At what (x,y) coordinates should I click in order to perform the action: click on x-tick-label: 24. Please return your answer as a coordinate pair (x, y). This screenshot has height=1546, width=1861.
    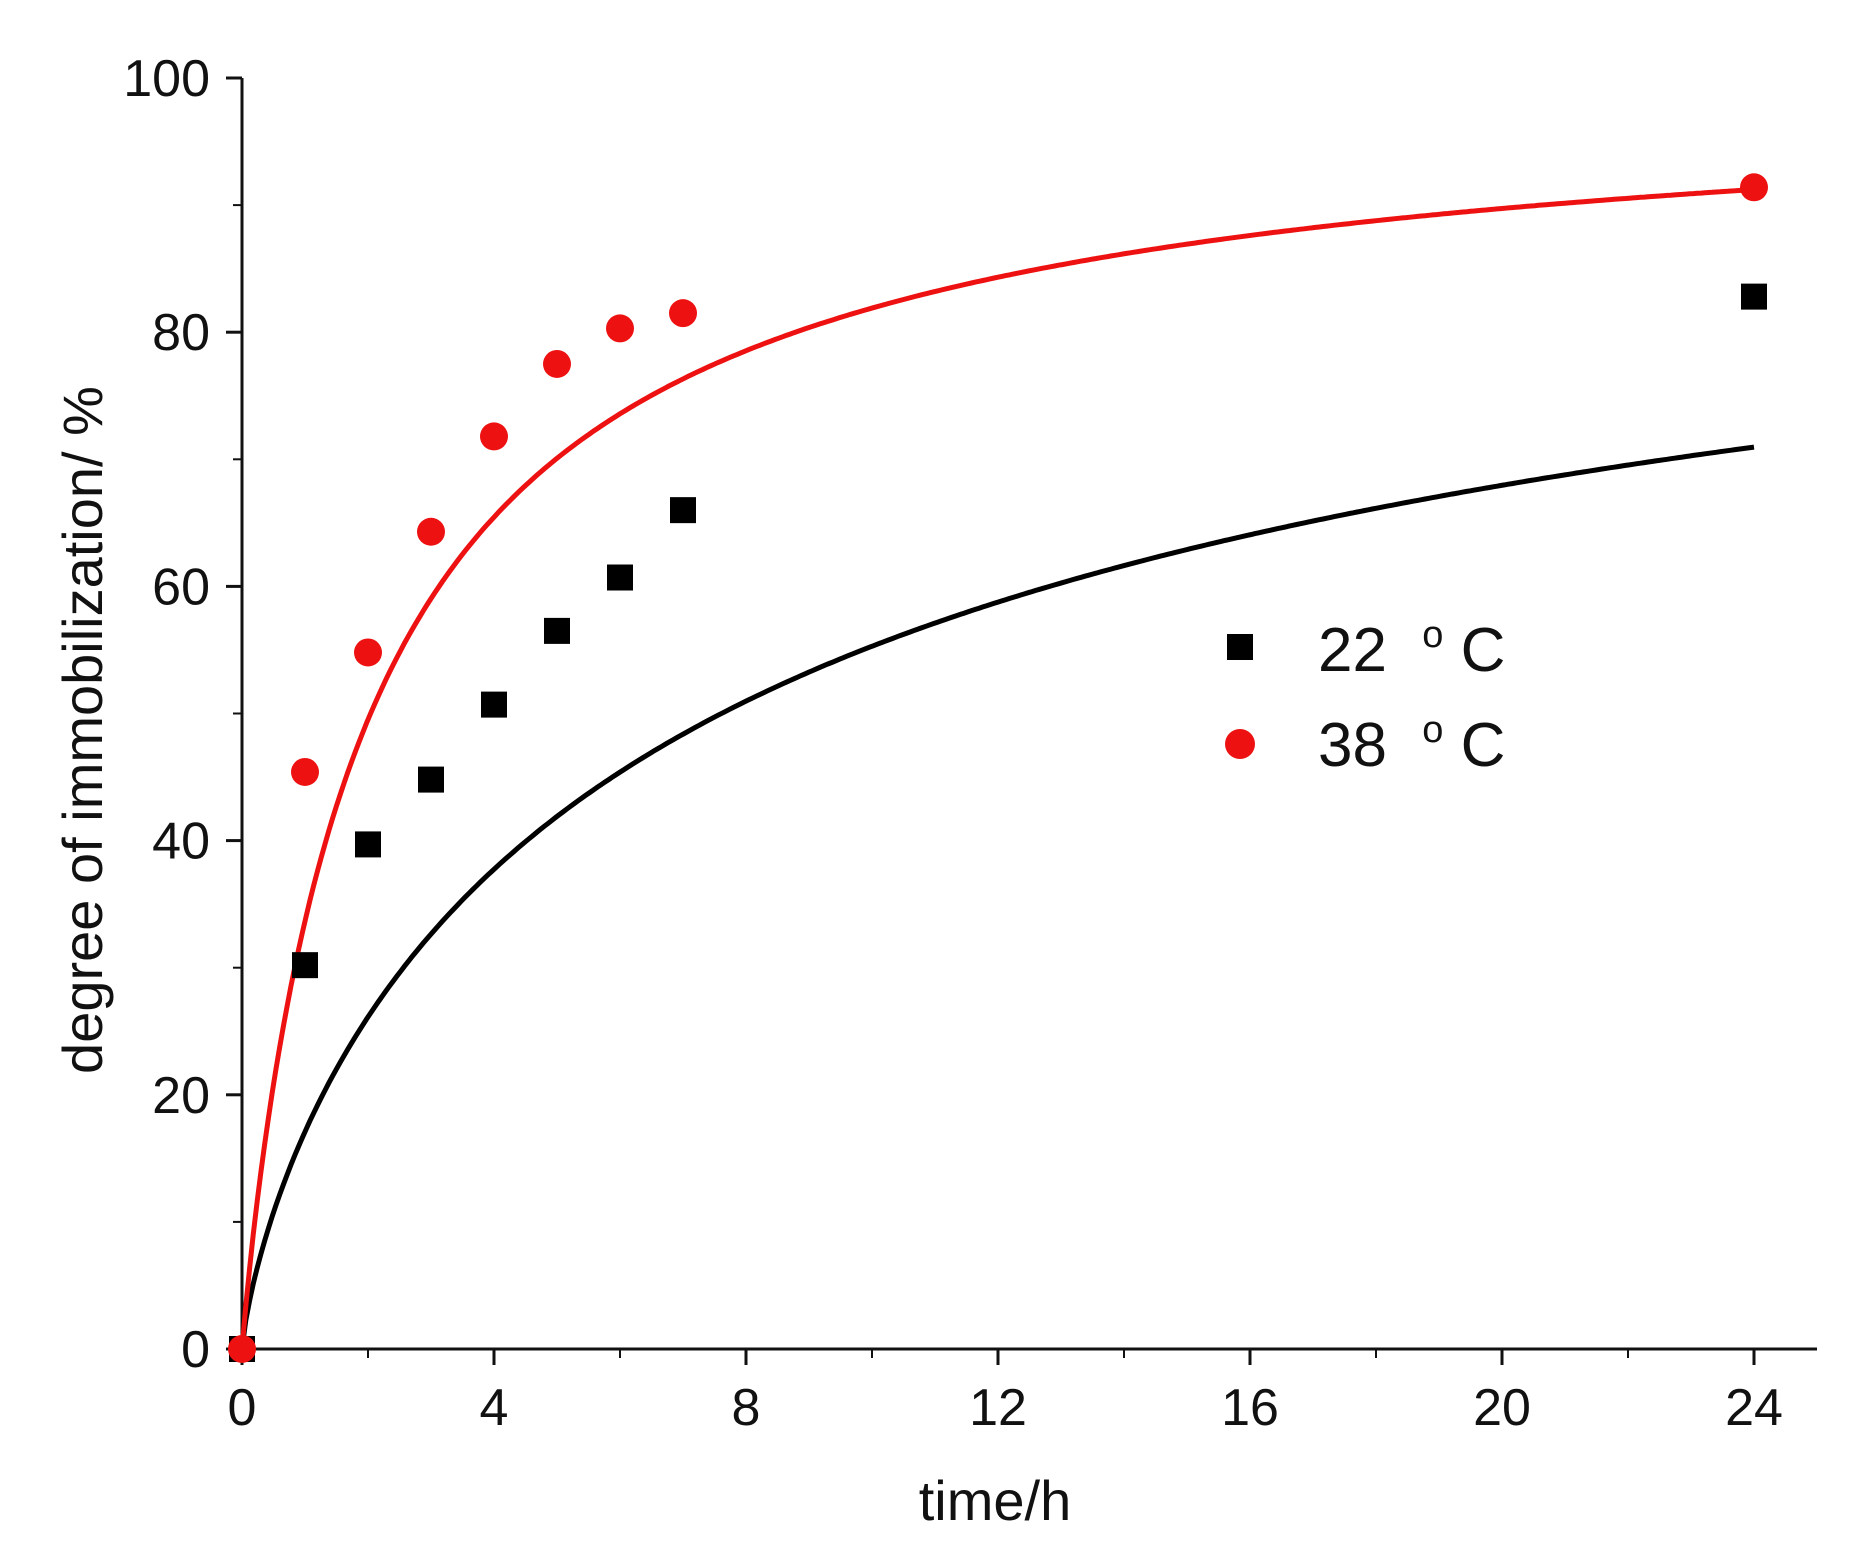
    Looking at the image, I should click on (1754, 1408).